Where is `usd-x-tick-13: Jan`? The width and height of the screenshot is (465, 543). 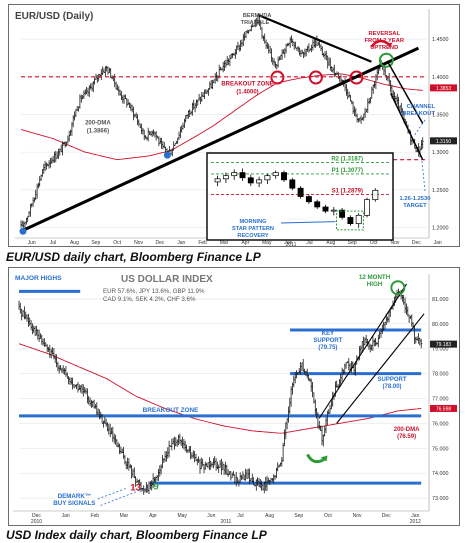
usd-x-tick-13: Jan is located at coordinates (415, 516).